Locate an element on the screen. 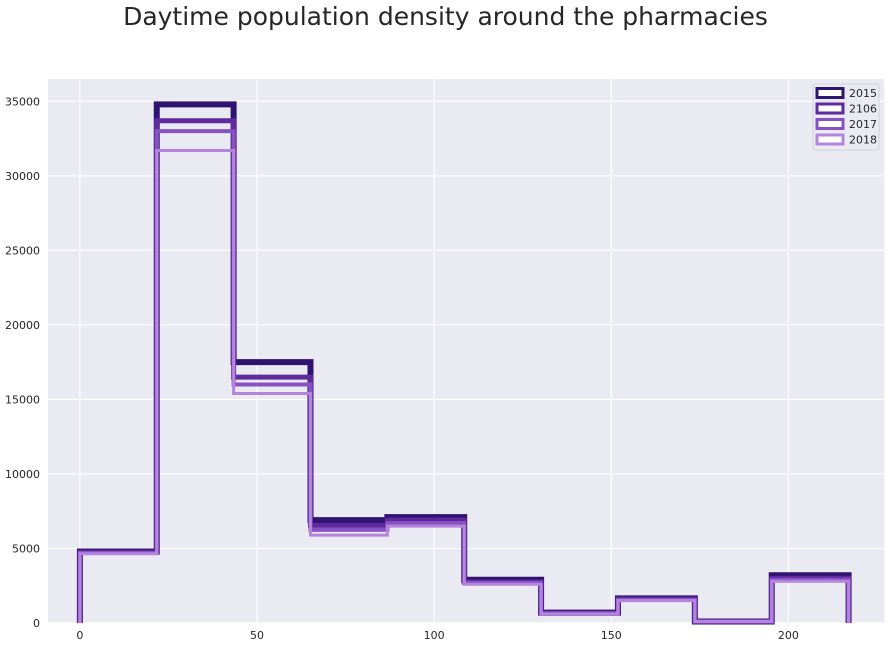  x-tick-label: 0 is located at coordinates (79, 635).